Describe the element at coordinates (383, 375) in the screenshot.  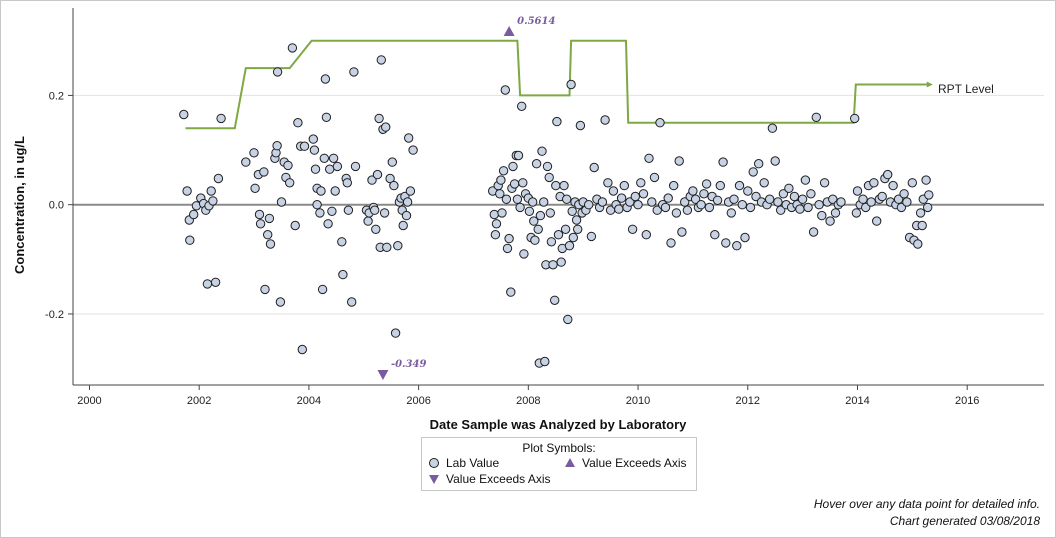
I see `exceeds-axis-down-marker` at that location.